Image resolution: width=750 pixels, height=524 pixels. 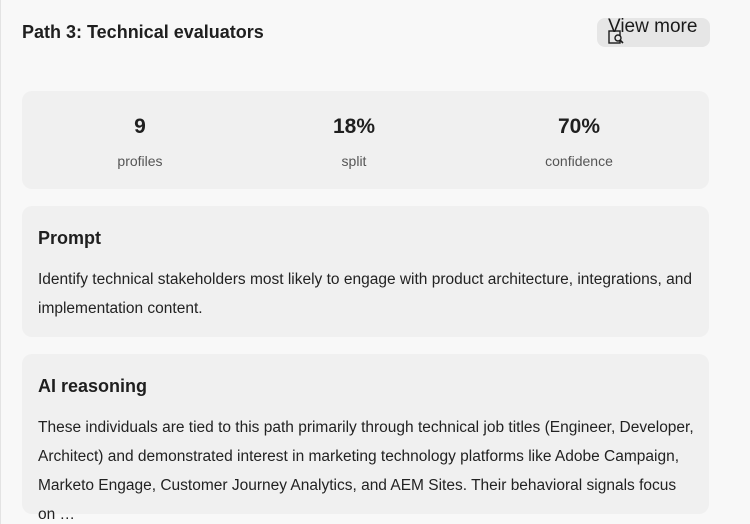 I want to click on search-icon, so click(x=616, y=37).